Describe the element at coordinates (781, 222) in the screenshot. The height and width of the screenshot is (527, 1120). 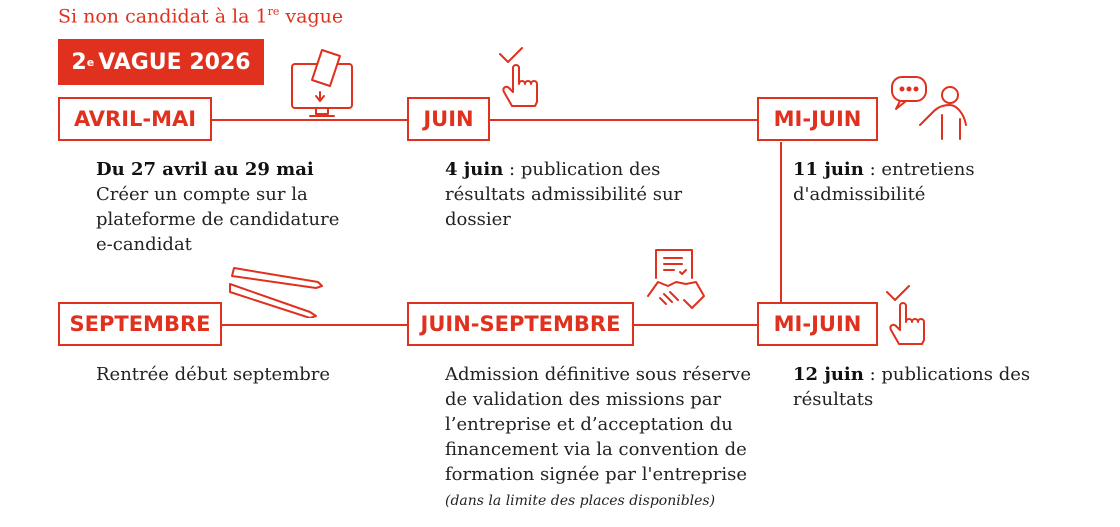
I see `connector-line` at that location.